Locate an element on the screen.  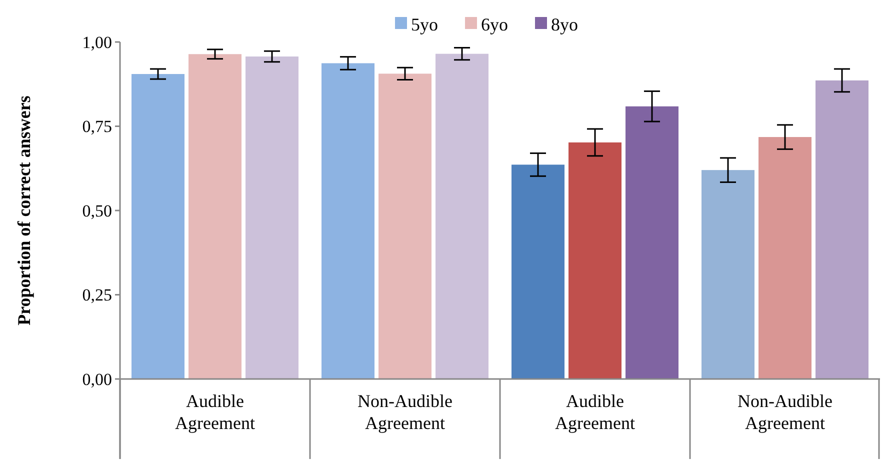
y-tick-label: 1,00 is located at coordinates (97, 42).